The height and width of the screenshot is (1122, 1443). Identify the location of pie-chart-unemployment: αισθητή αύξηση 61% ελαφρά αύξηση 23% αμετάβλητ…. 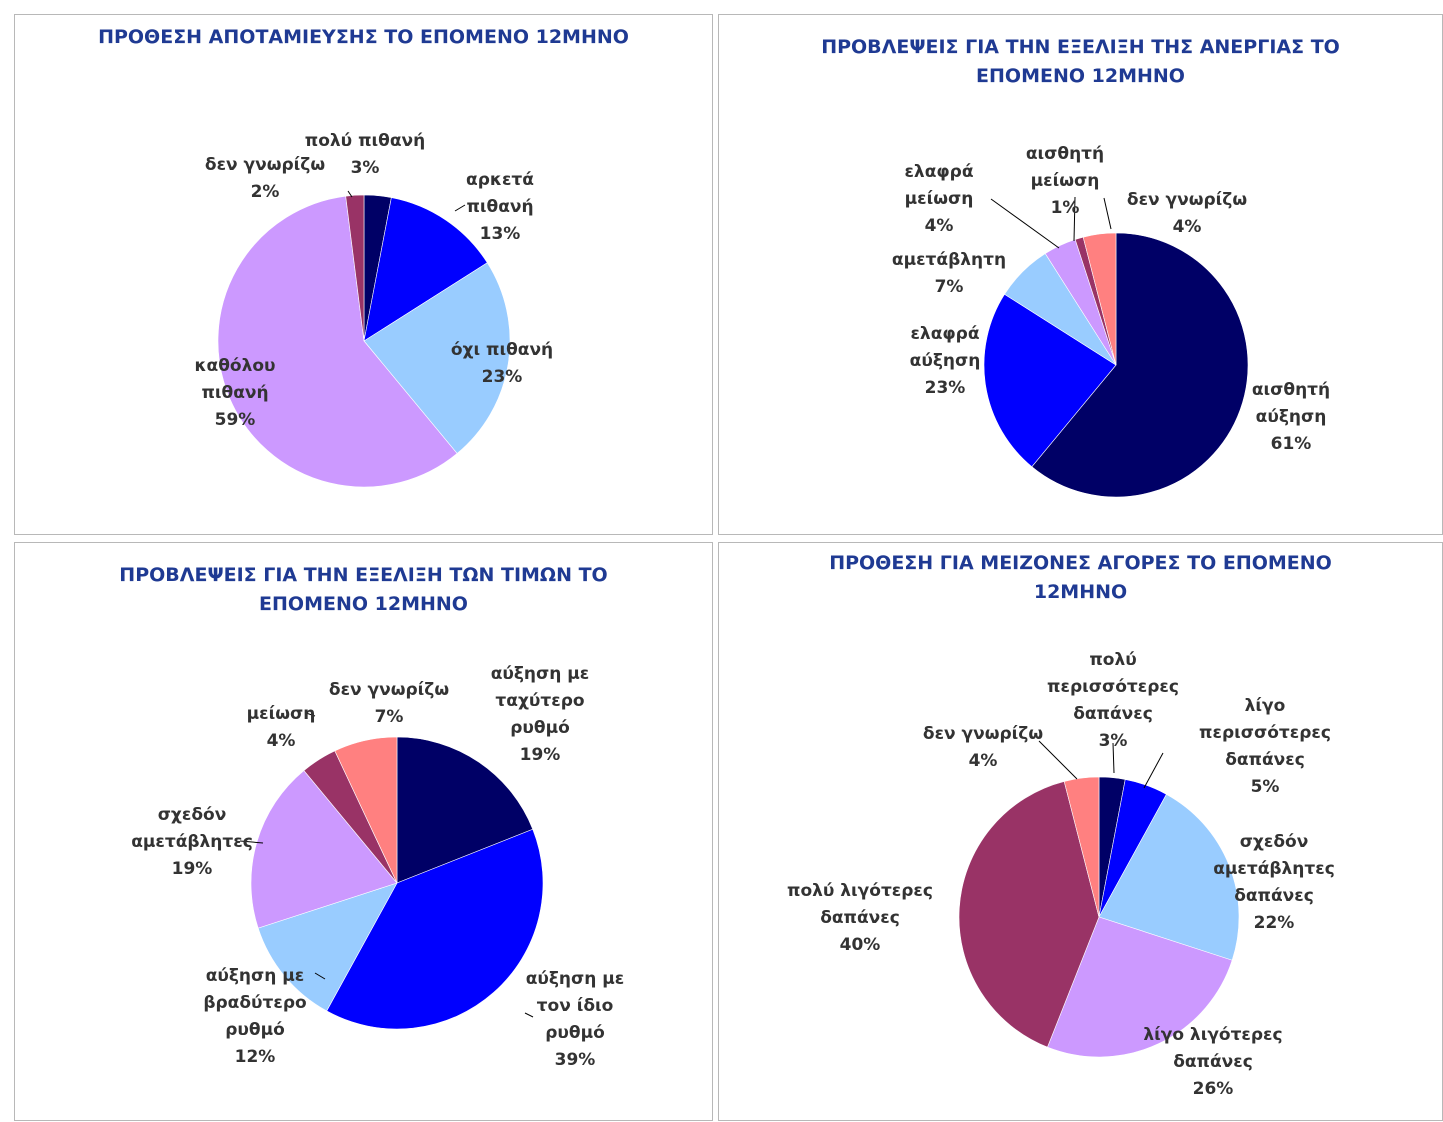
(1111, 321).